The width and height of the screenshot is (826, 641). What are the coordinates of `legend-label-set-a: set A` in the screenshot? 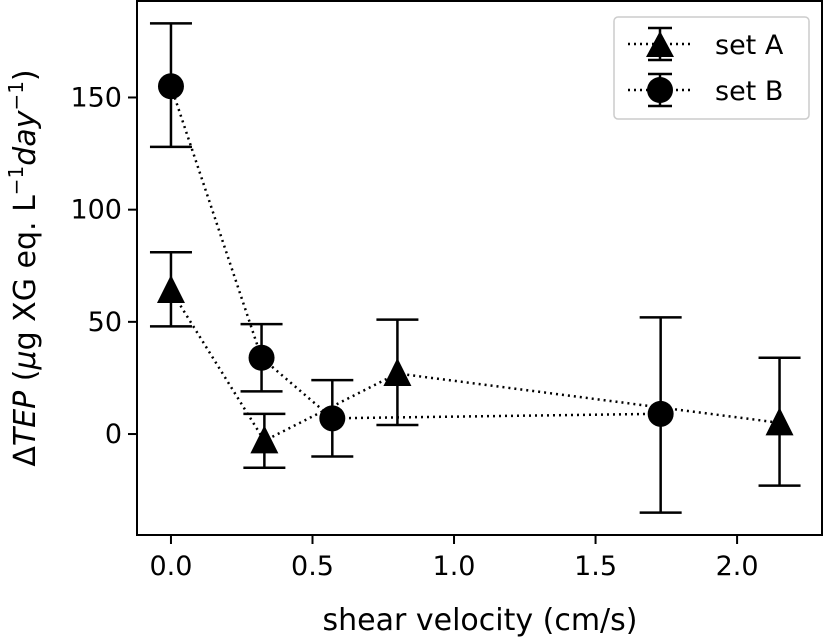 It's located at (749, 45).